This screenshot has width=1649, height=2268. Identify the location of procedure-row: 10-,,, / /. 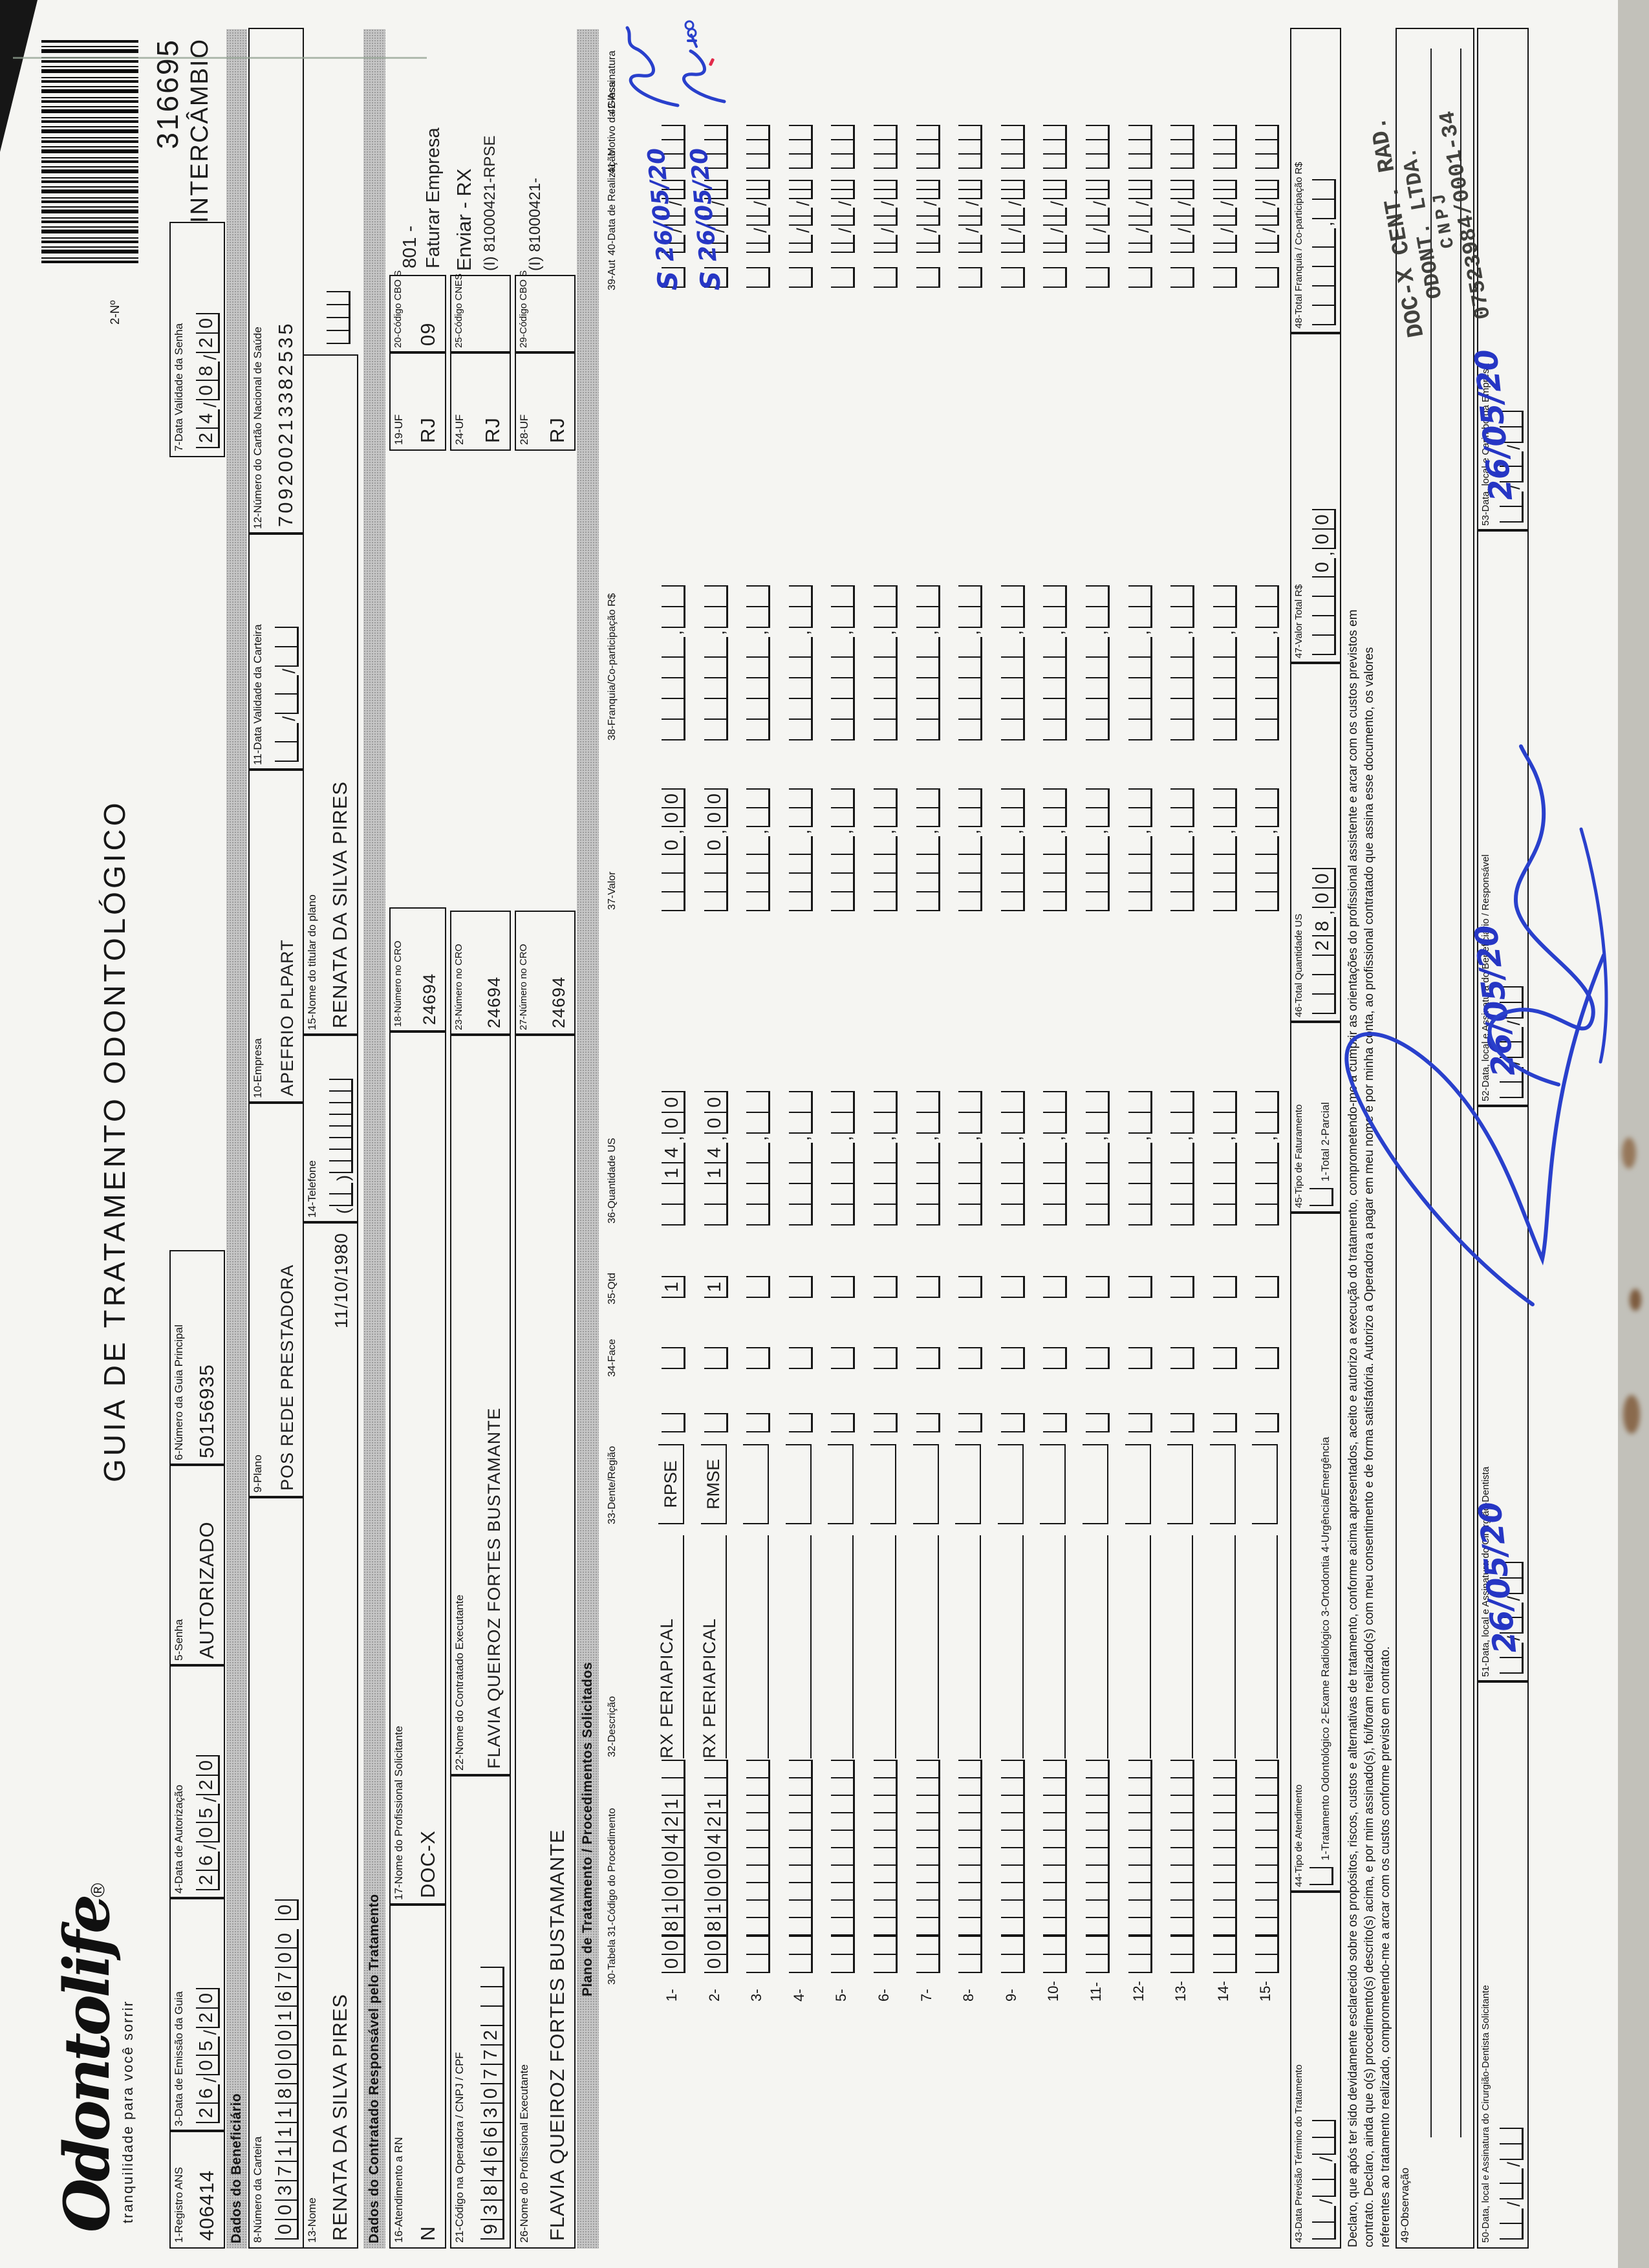
(1050, 1134).